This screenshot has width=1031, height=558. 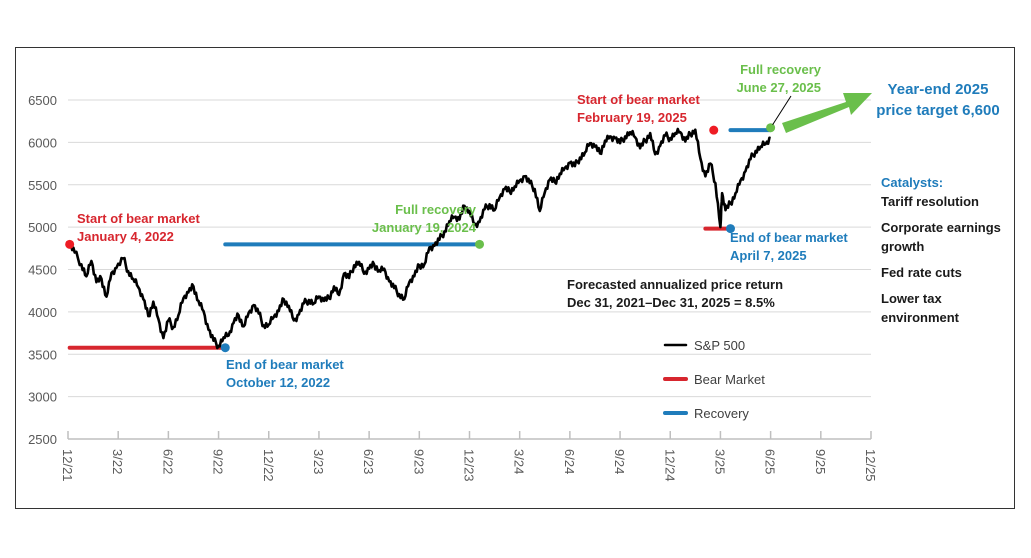 What do you see at coordinates (719, 345) in the screenshot?
I see `legend-label: S&P 500` at bounding box center [719, 345].